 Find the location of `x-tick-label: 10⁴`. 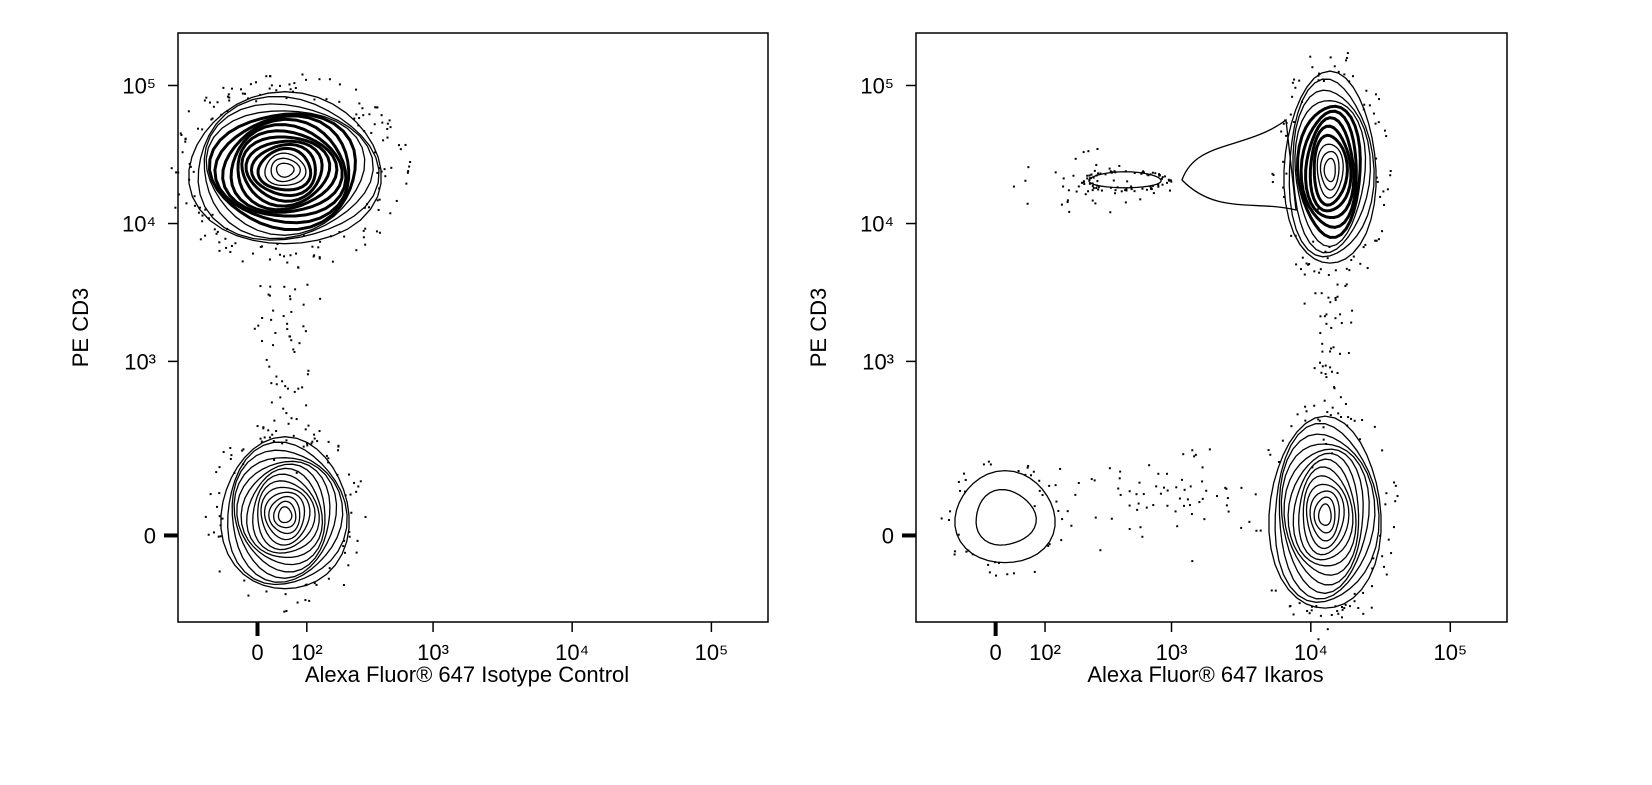

x-tick-label: 10⁴ is located at coordinates (1311, 652).